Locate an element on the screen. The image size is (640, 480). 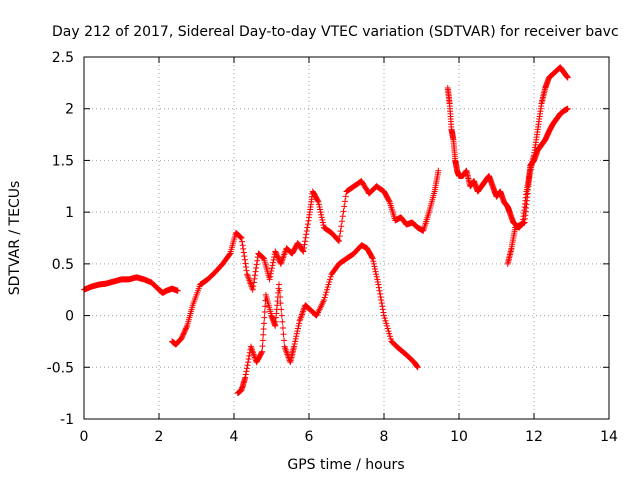
y-tick-label: 0.5 is located at coordinates (63, 265).